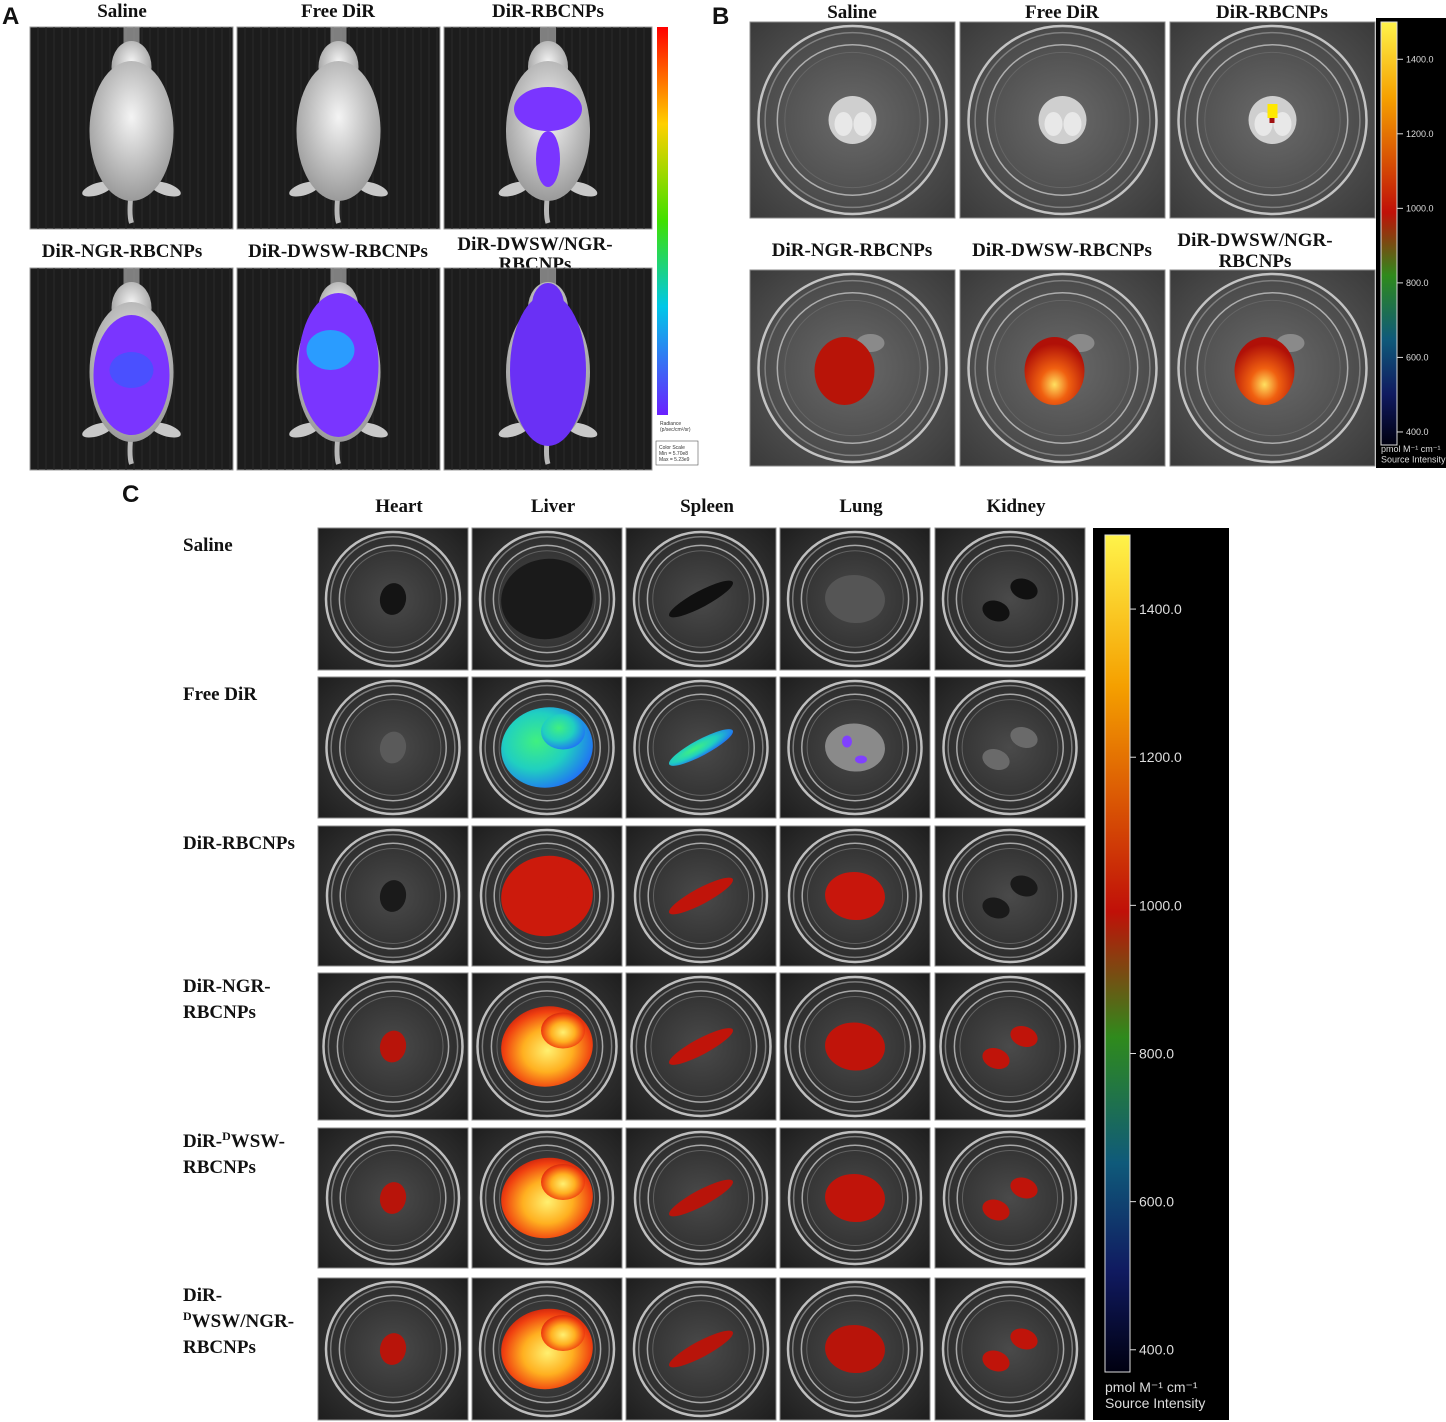  I want to click on row-label-part: DiR-, so click(202, 1295).